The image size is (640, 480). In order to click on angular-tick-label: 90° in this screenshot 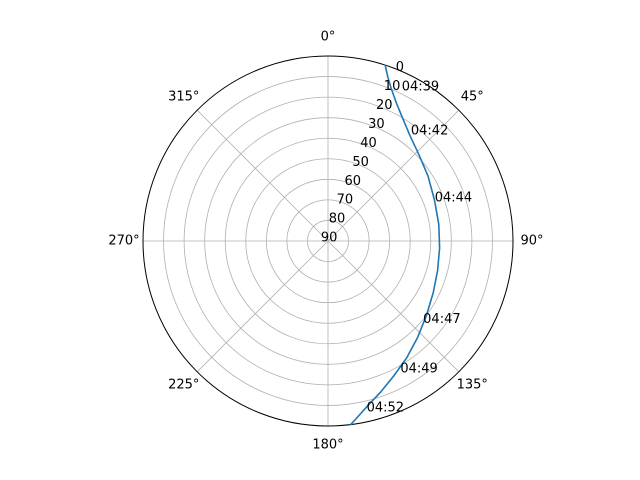, I will do `click(531, 241)`.